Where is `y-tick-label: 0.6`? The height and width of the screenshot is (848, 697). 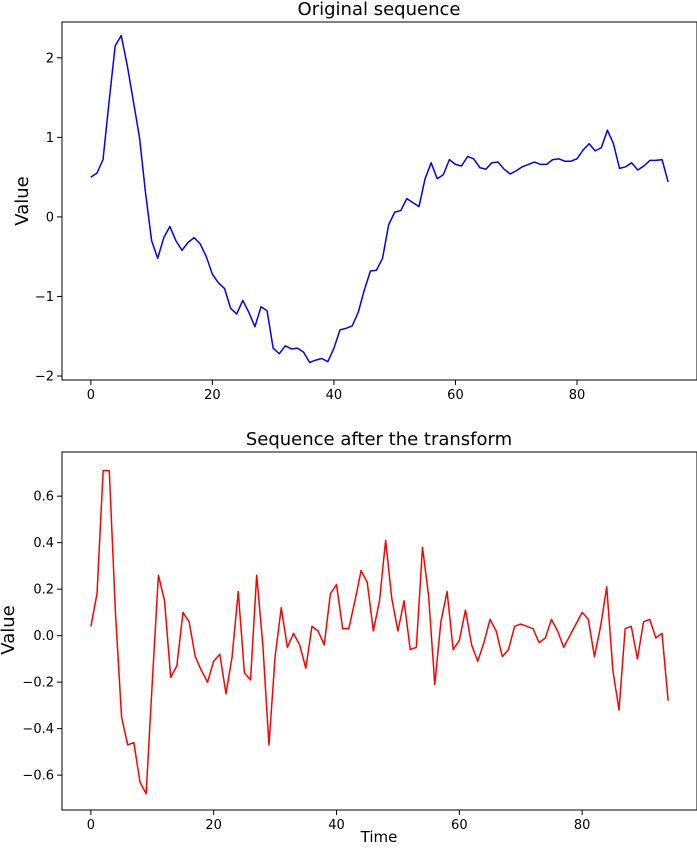
y-tick-label: 0.6 is located at coordinates (43, 497).